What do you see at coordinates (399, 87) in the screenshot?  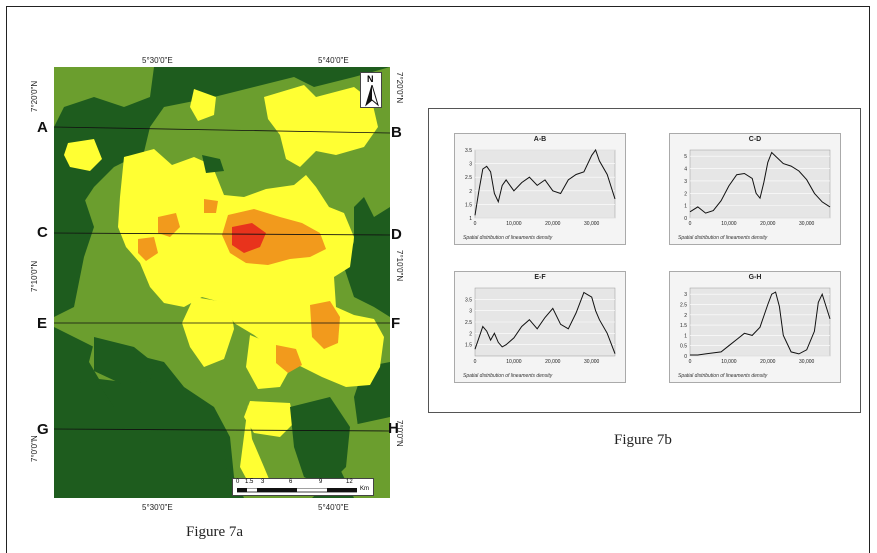 I see `right-coord-1: 7°20'0"N` at bounding box center [399, 87].